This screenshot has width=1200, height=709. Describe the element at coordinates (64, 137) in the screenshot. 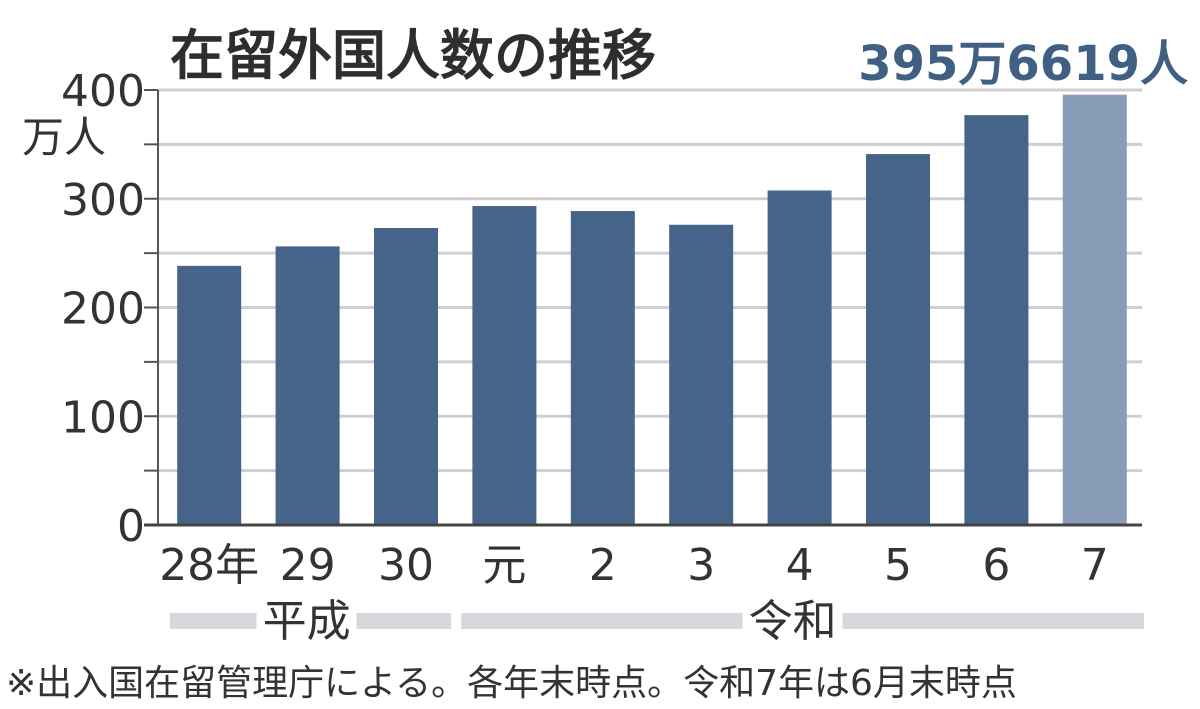

I see `y-axis-unit: 万人` at that location.